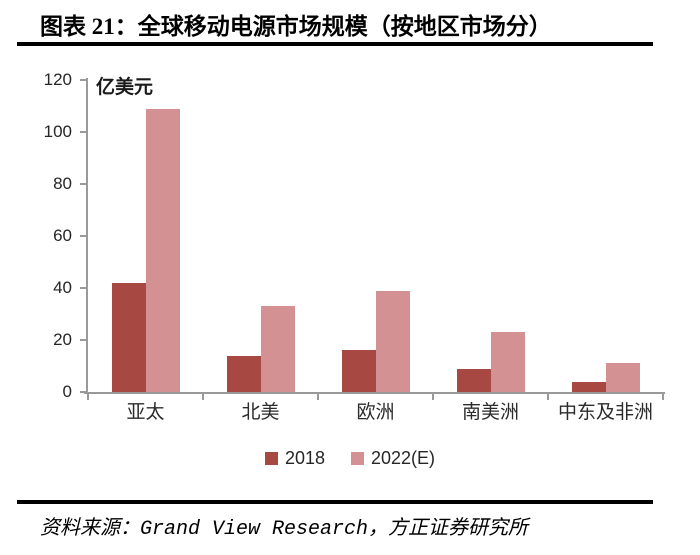 This screenshot has width=700, height=555. I want to click on legend-label: 2022(E), so click(403, 457).